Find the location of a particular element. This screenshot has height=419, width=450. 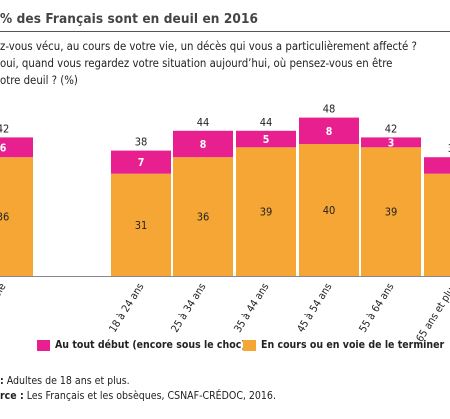

question-line-3: otre deuil ? (%) is located at coordinates (39, 80).